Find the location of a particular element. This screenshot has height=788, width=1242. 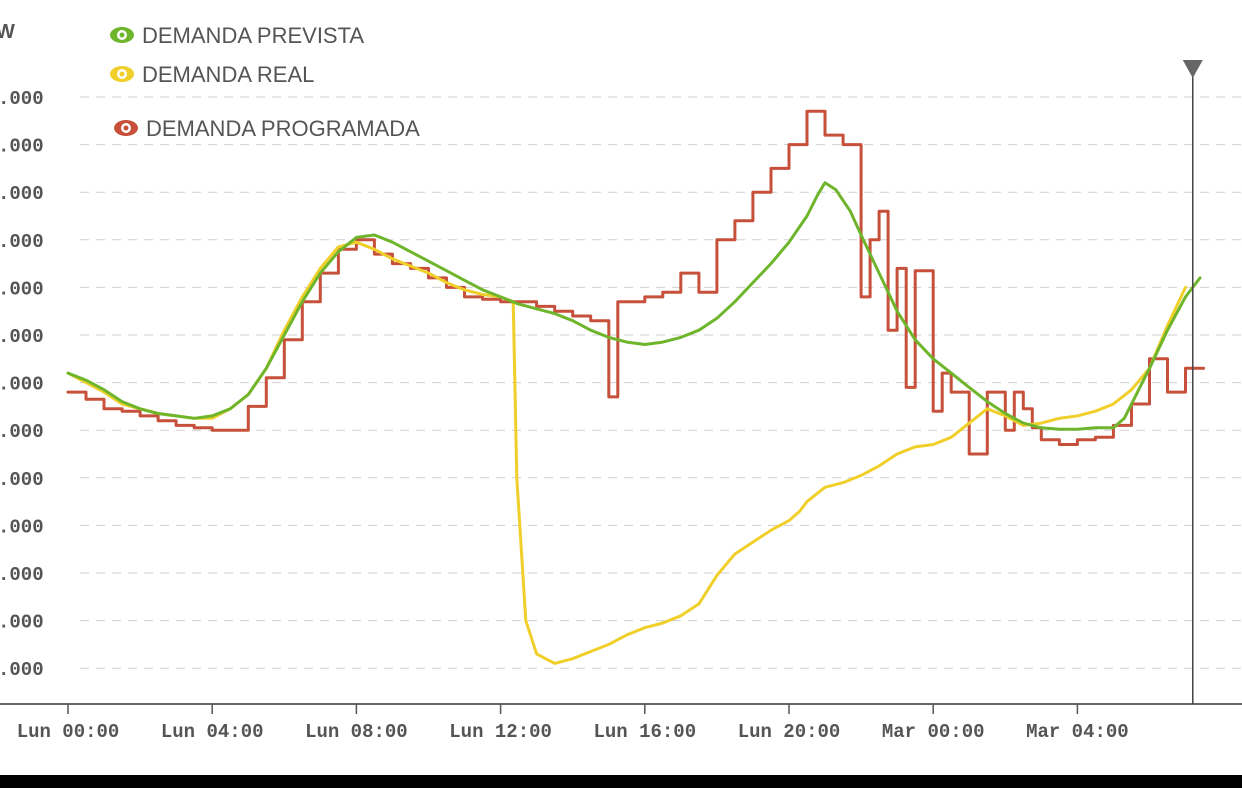

time-cursor is located at coordinates (1192, 382).